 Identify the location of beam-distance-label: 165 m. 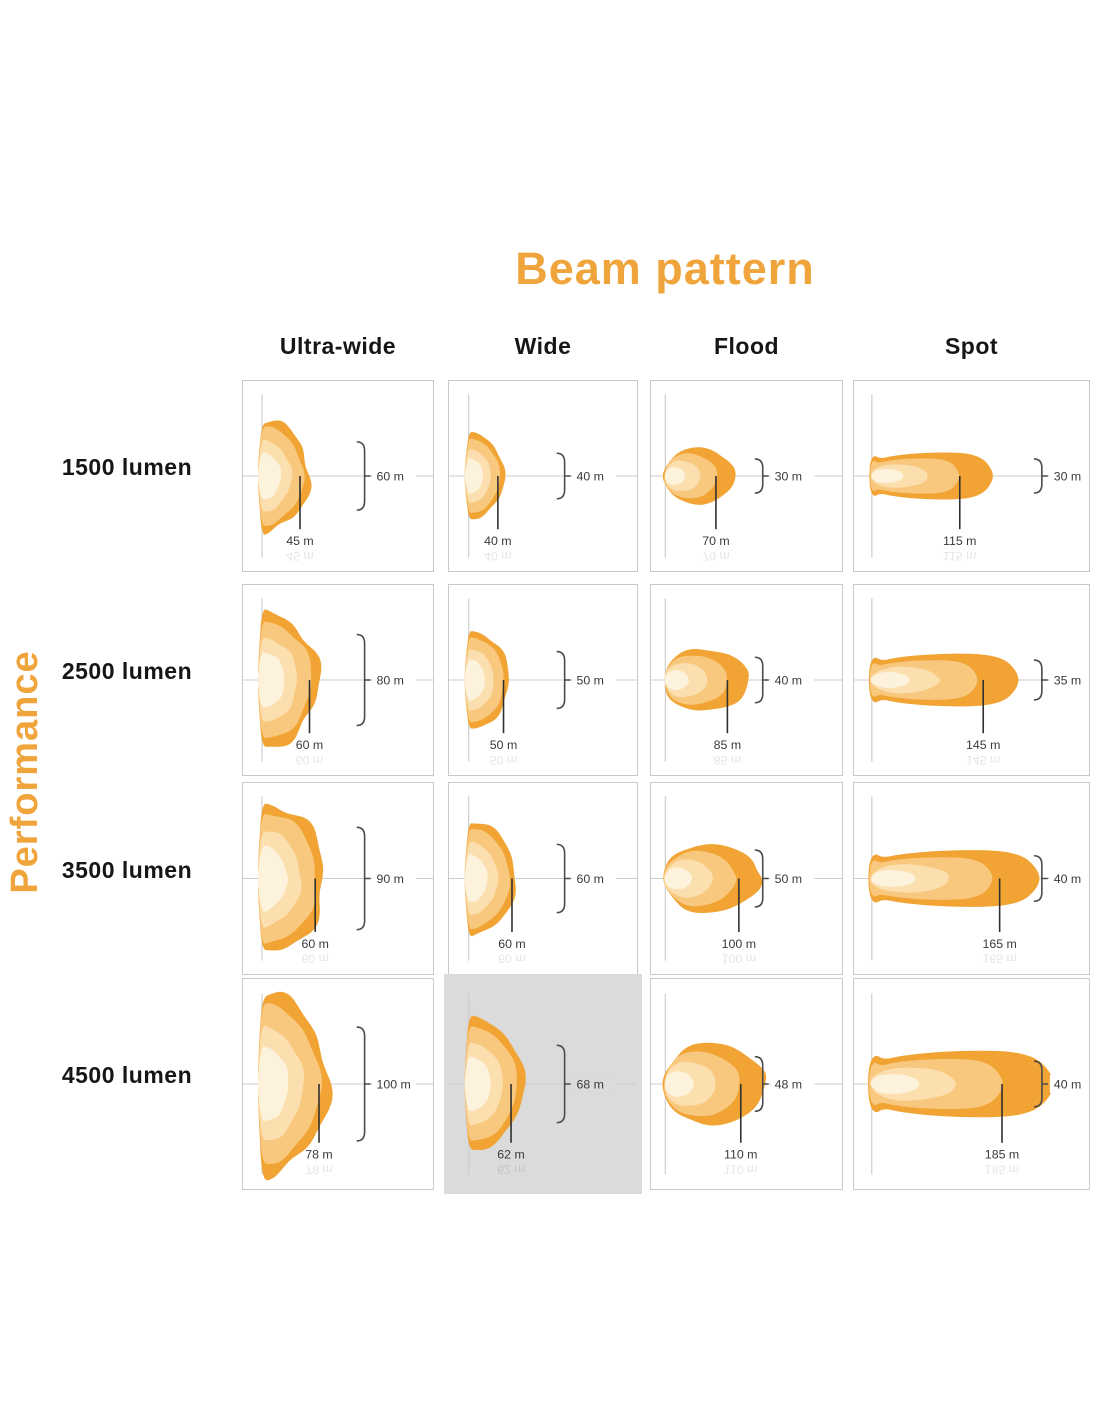
(999, 944).